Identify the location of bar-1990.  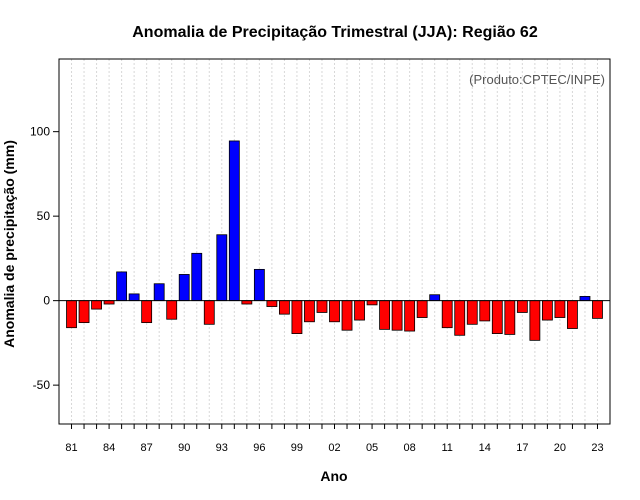
(184, 288).